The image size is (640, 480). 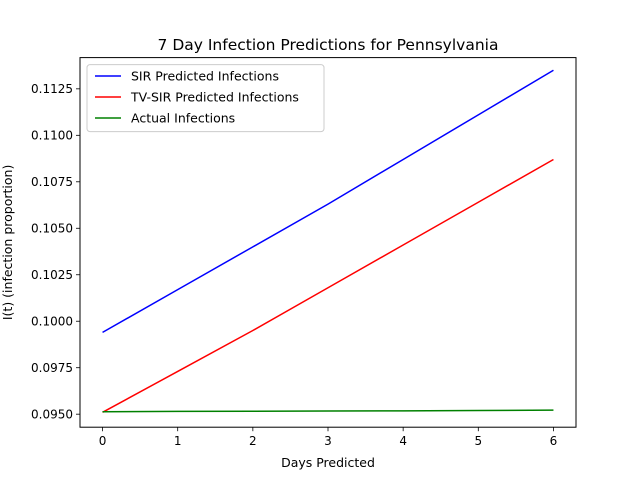 What do you see at coordinates (52, 182) in the screenshot?
I see `y-tick-label: 0.1075` at bounding box center [52, 182].